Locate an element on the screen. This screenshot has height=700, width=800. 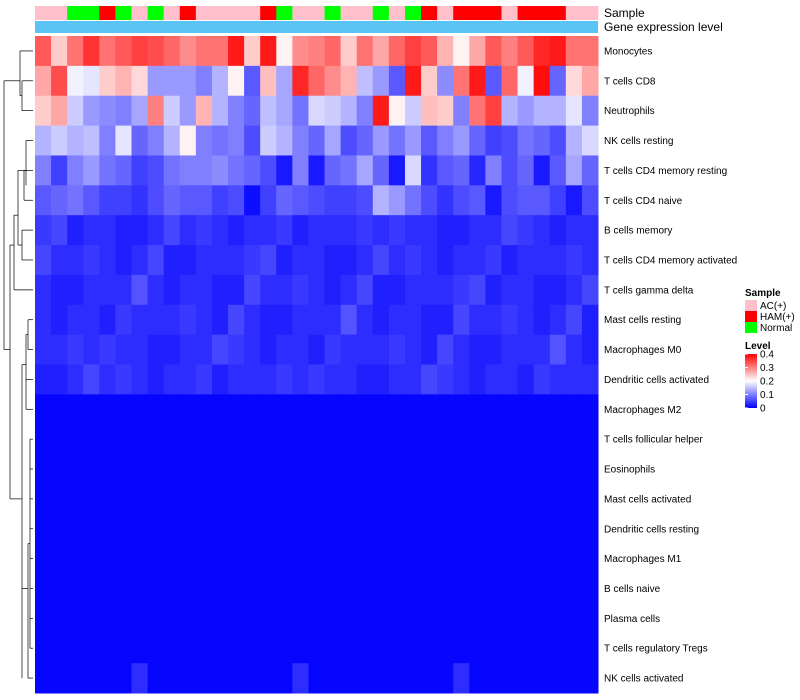
level-legend-tick-label: 0.3 is located at coordinates (767, 368).